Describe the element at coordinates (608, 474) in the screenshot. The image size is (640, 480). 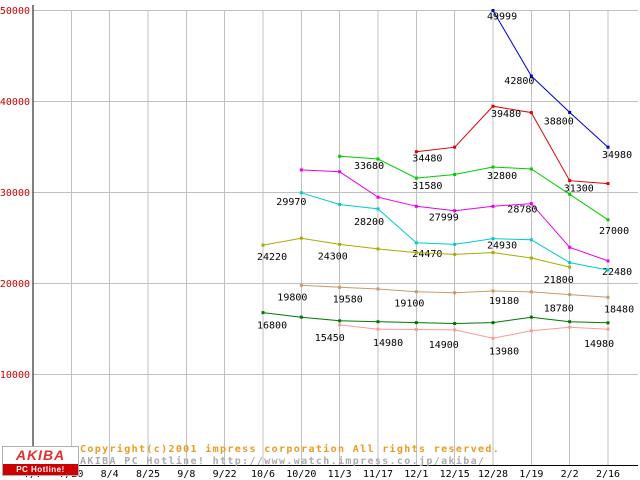
I see `x-tick-label: 2/16` at that location.